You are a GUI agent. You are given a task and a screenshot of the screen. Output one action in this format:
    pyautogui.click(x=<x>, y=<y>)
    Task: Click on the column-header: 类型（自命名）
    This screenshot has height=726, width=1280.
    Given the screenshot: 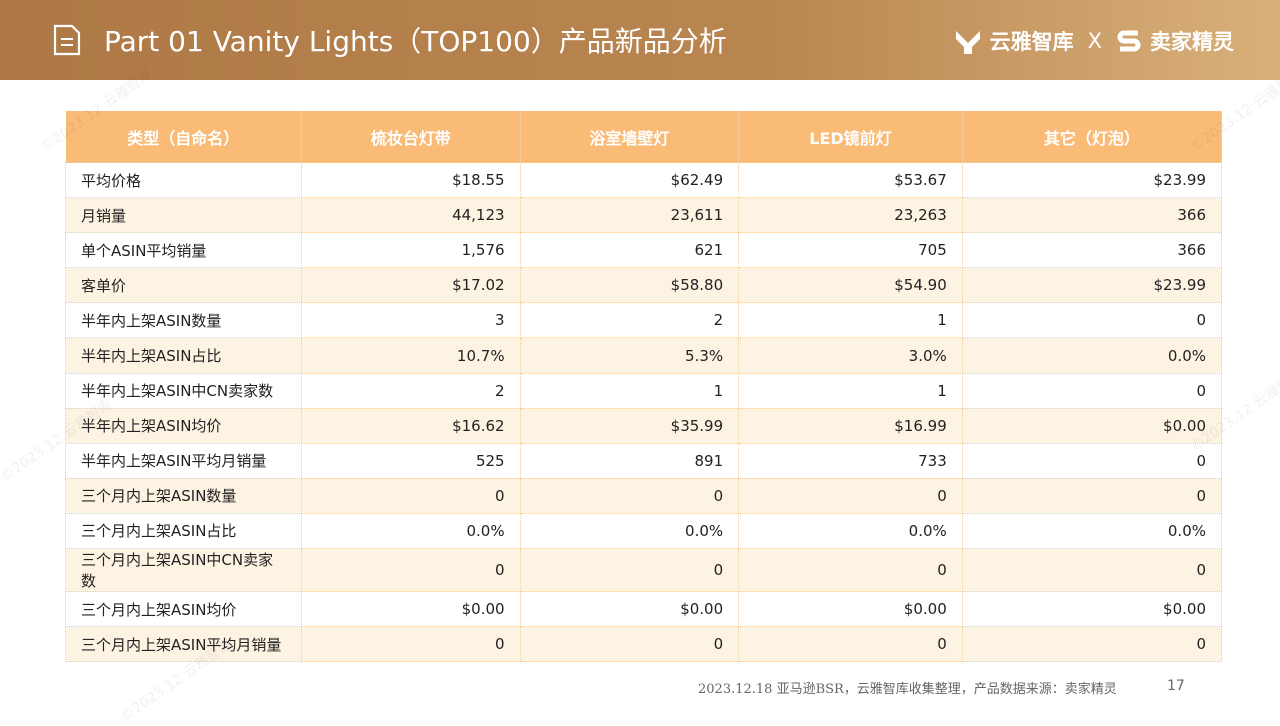 What is the action you would take?
    pyautogui.click(x=183, y=137)
    